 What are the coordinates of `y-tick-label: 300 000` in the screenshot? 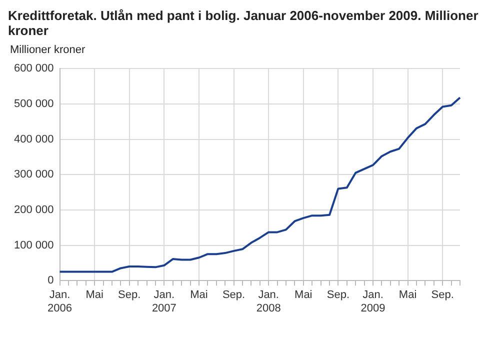 It's located at (34, 174).